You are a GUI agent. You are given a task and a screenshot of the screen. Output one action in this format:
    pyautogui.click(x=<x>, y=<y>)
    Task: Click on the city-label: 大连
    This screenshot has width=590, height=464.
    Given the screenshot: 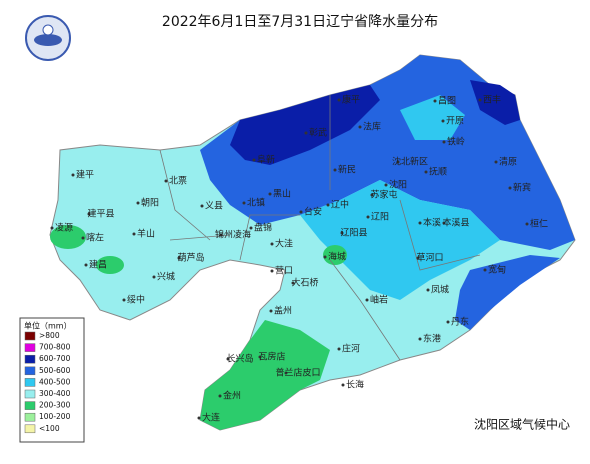 What is the action you would take?
    pyautogui.click(x=211, y=418)
    